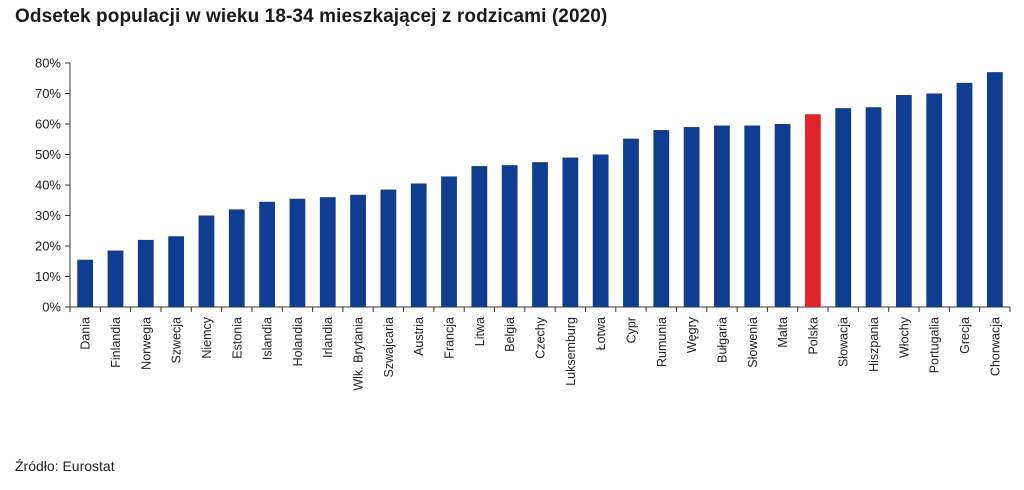  What do you see at coordinates (480, 331) in the screenshot?
I see `x-category-label: Litwa` at bounding box center [480, 331].